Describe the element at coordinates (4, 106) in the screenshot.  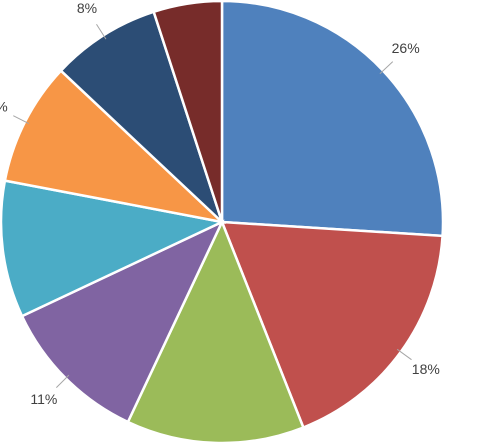
I see `data-label: 9%` at that location.